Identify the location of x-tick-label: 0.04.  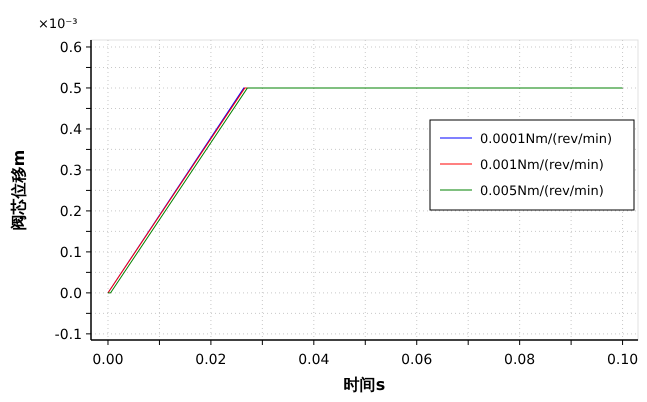
(314, 360).